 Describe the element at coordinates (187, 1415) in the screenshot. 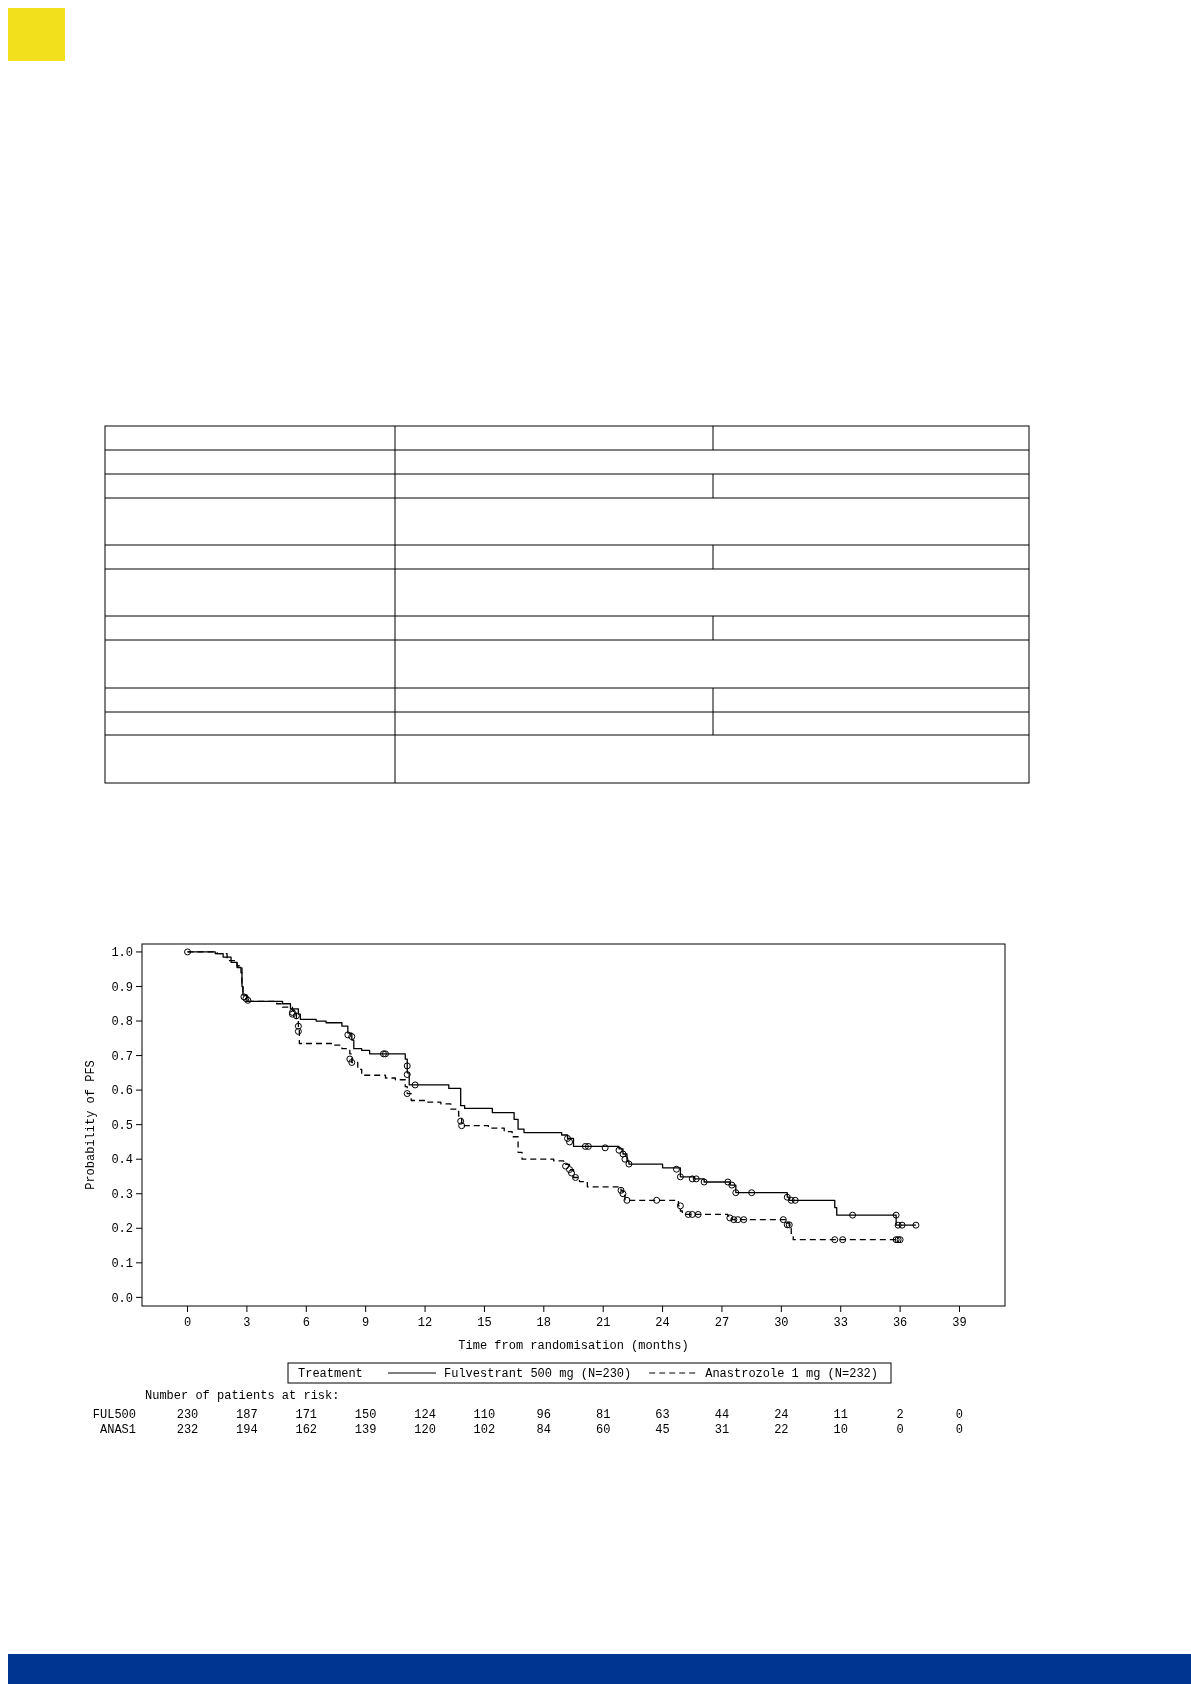

I see `text: 230` at that location.